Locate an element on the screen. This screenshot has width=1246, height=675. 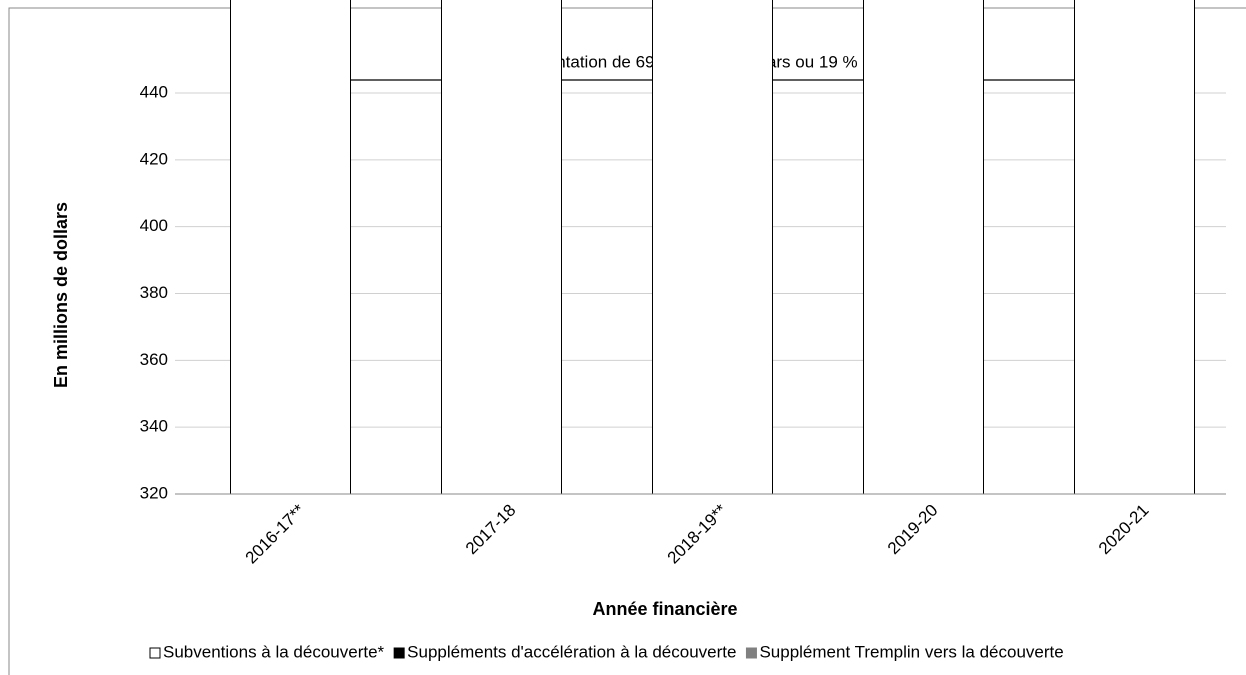
x-tick-label: 2019-20 is located at coordinates (913, 530).